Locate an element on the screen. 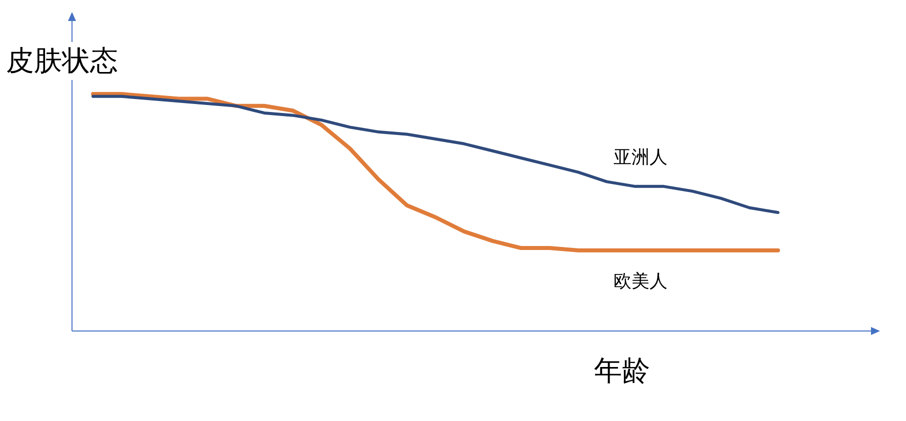  y-axis-title: 皮肤状态 is located at coordinates (62, 61).